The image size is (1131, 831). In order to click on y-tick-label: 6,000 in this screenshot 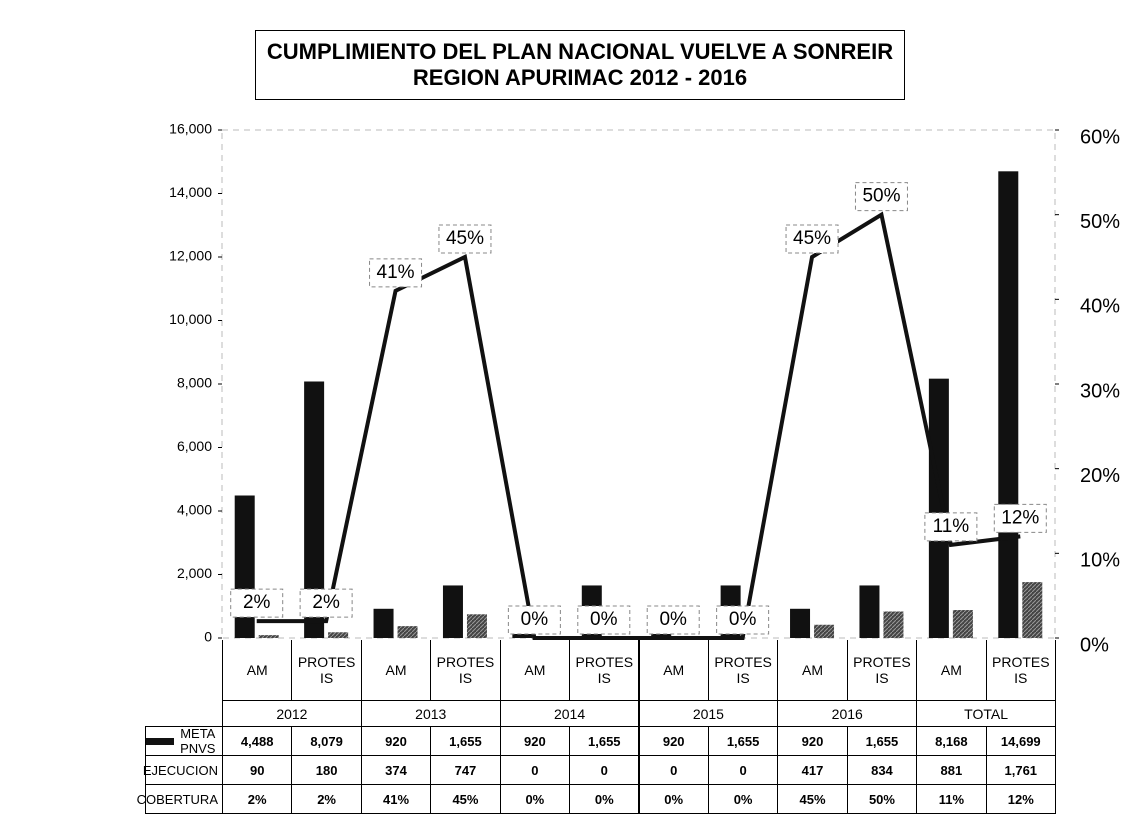, I will do `click(194, 446)`.